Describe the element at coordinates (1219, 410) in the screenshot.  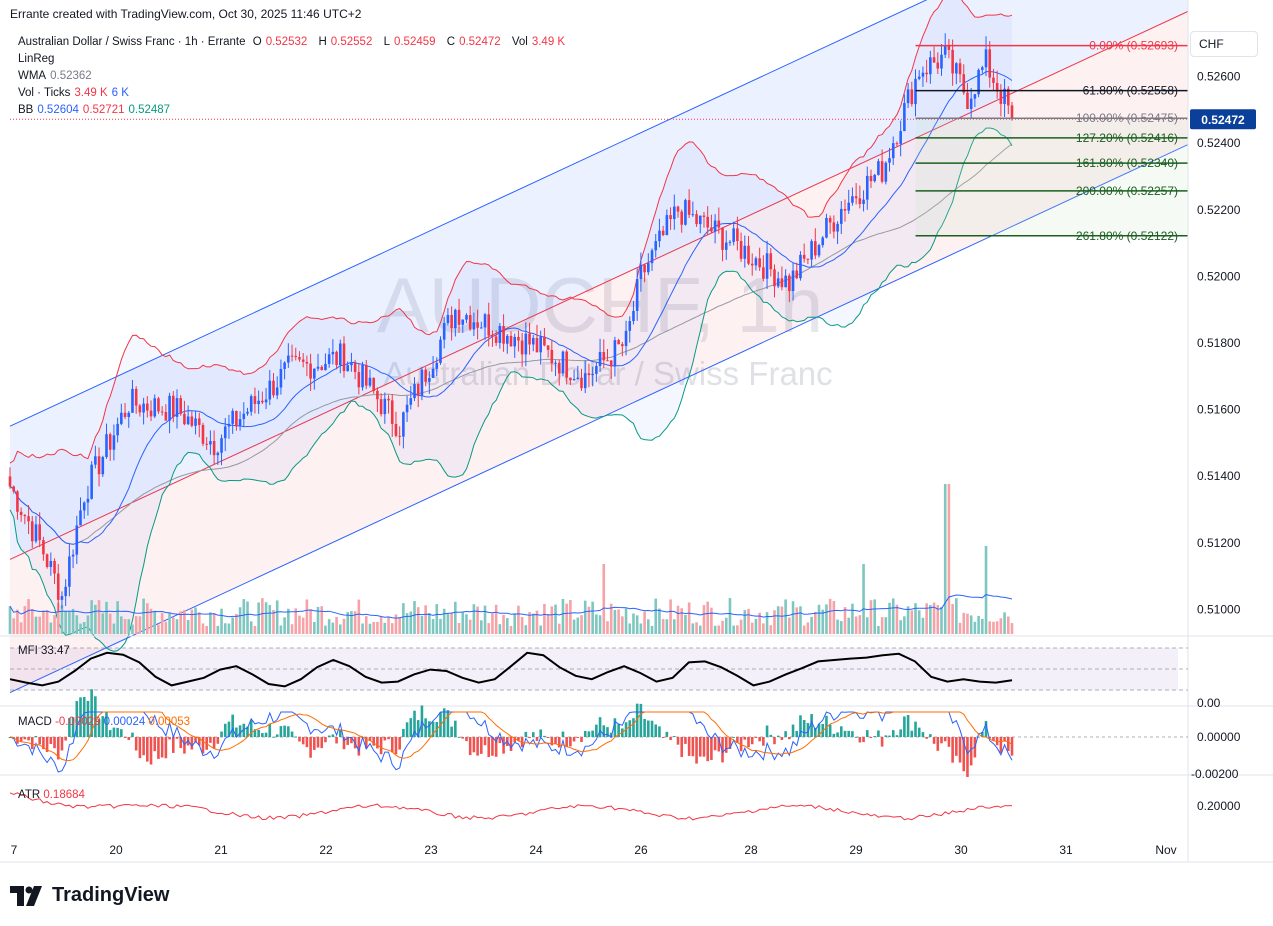
I see `price-tick-label: 0.51600` at that location.